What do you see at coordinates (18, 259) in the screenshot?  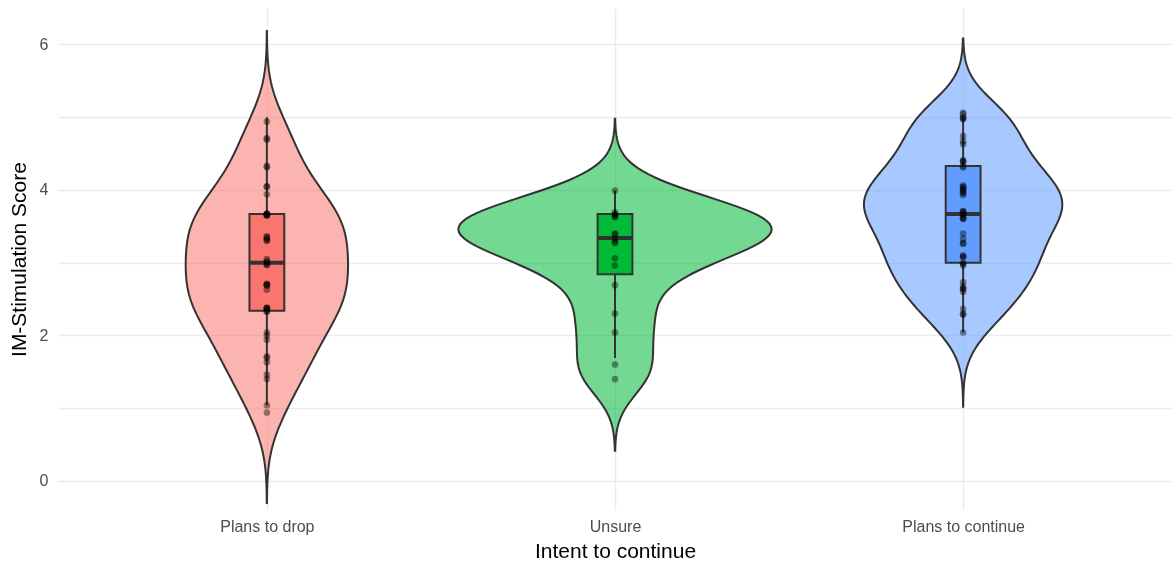 I see `y-axis-title: IM-Stimulation Score` at bounding box center [18, 259].